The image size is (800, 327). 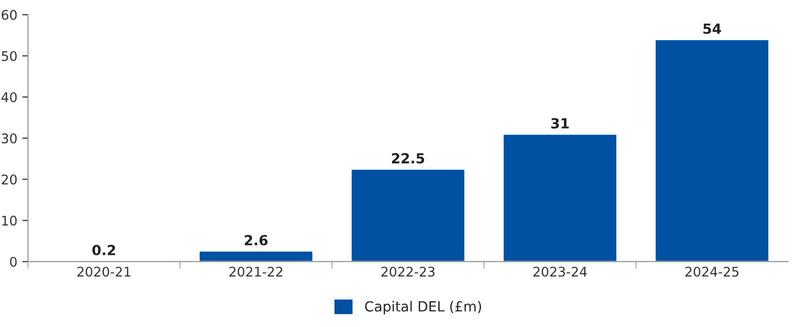 I want to click on data-label: 22.5, so click(x=408, y=158).